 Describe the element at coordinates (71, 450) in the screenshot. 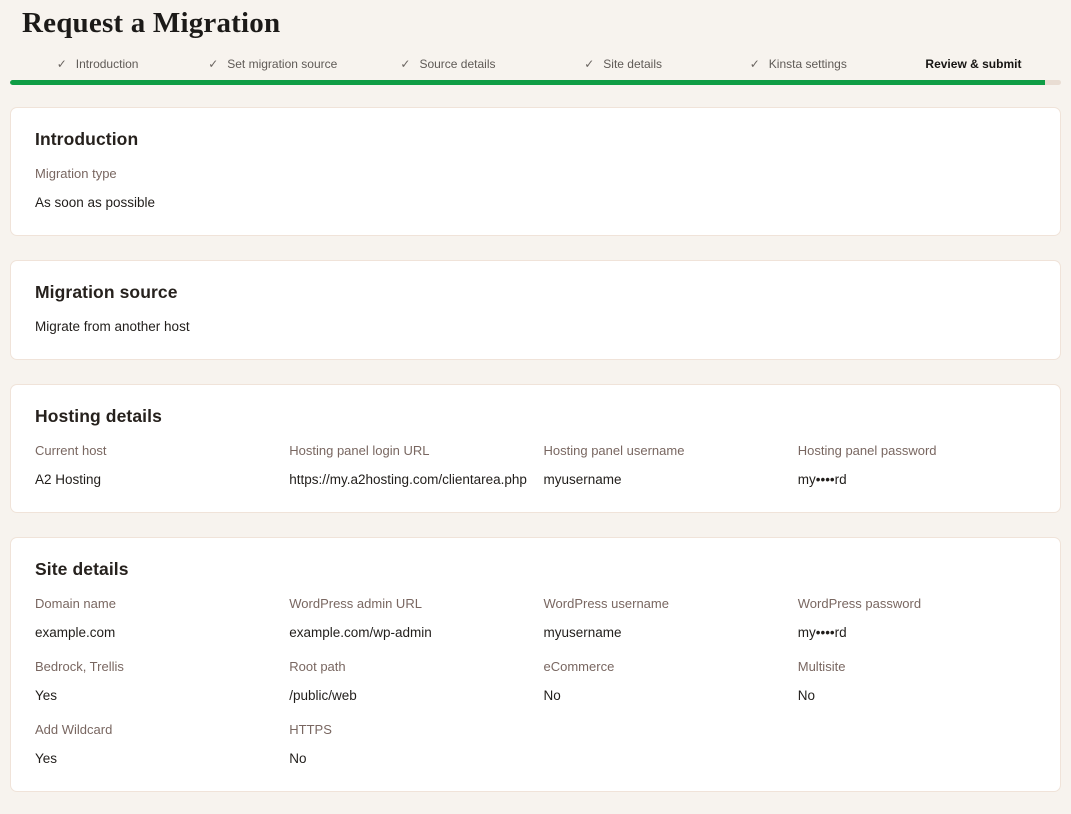

I see `field-label: Current host` at that location.